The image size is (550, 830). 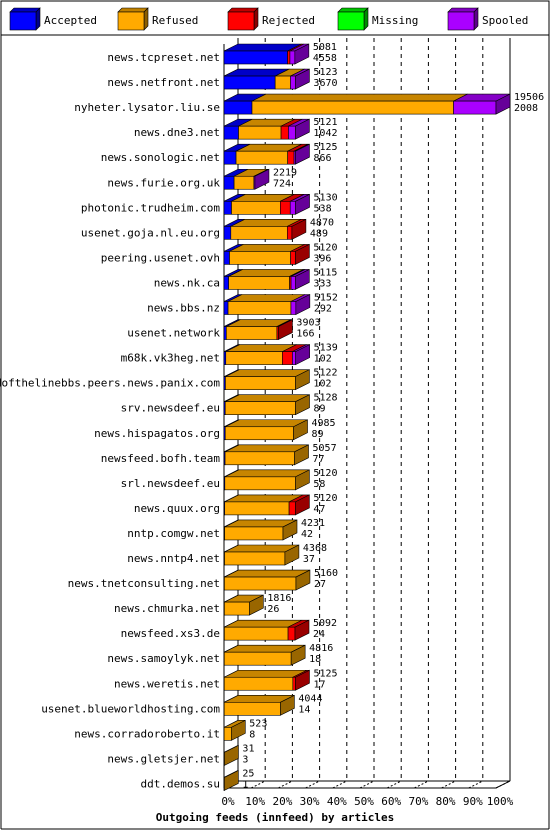 I want to click on data-label-offered: 5152, so click(x=326, y=298).